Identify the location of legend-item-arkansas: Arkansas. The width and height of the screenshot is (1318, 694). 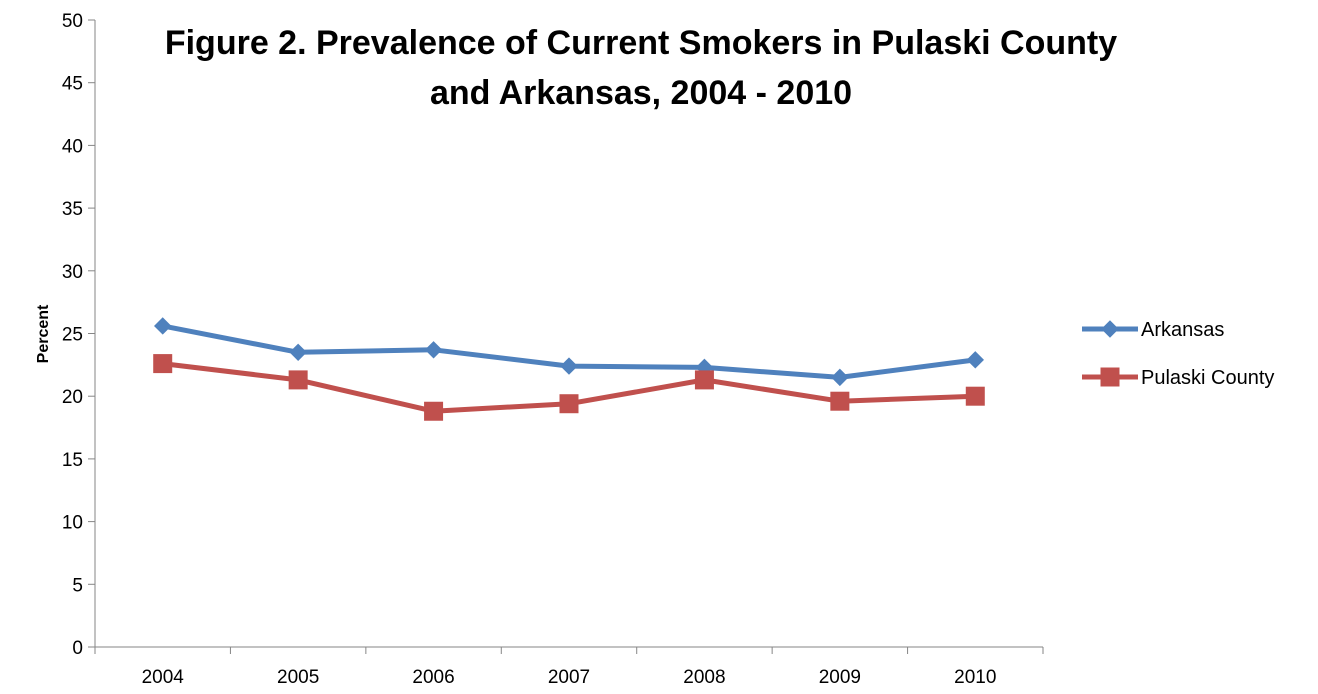
(1153, 330).